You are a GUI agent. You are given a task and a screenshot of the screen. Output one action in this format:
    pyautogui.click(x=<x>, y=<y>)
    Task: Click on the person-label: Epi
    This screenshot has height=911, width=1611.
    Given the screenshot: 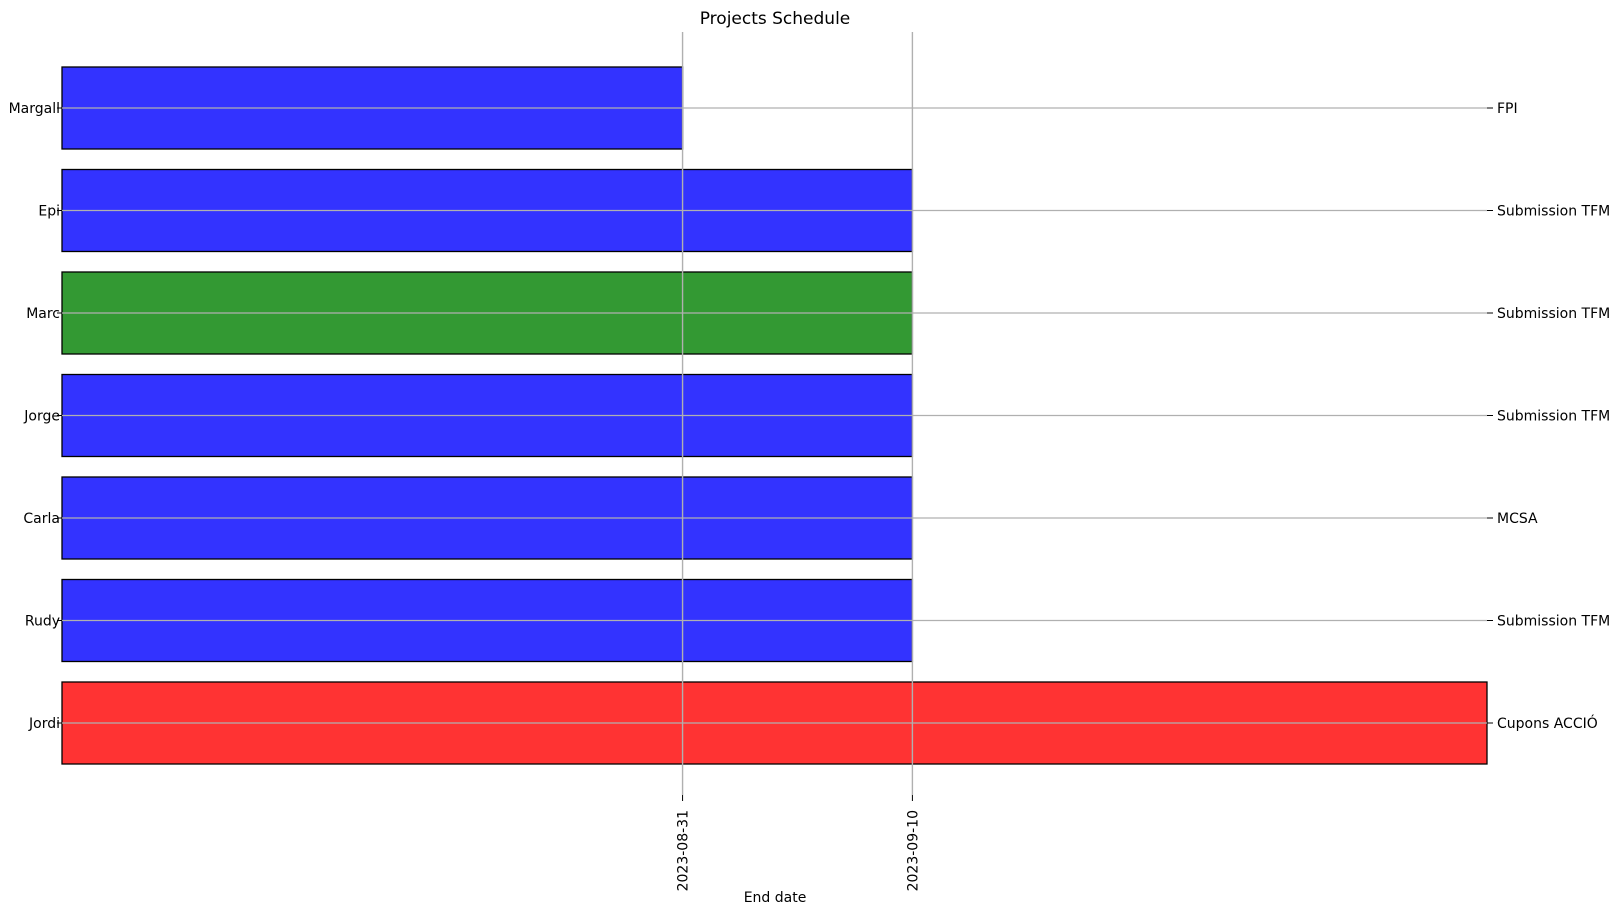 What is the action you would take?
    pyautogui.click(x=49, y=212)
    